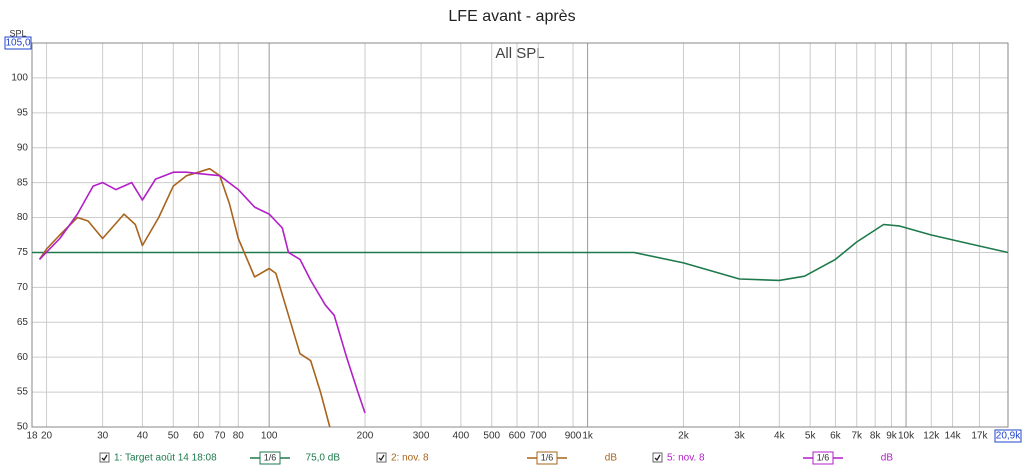 This screenshot has width=1024, height=473. I want to click on x-tick-label: 14k, so click(953, 436).